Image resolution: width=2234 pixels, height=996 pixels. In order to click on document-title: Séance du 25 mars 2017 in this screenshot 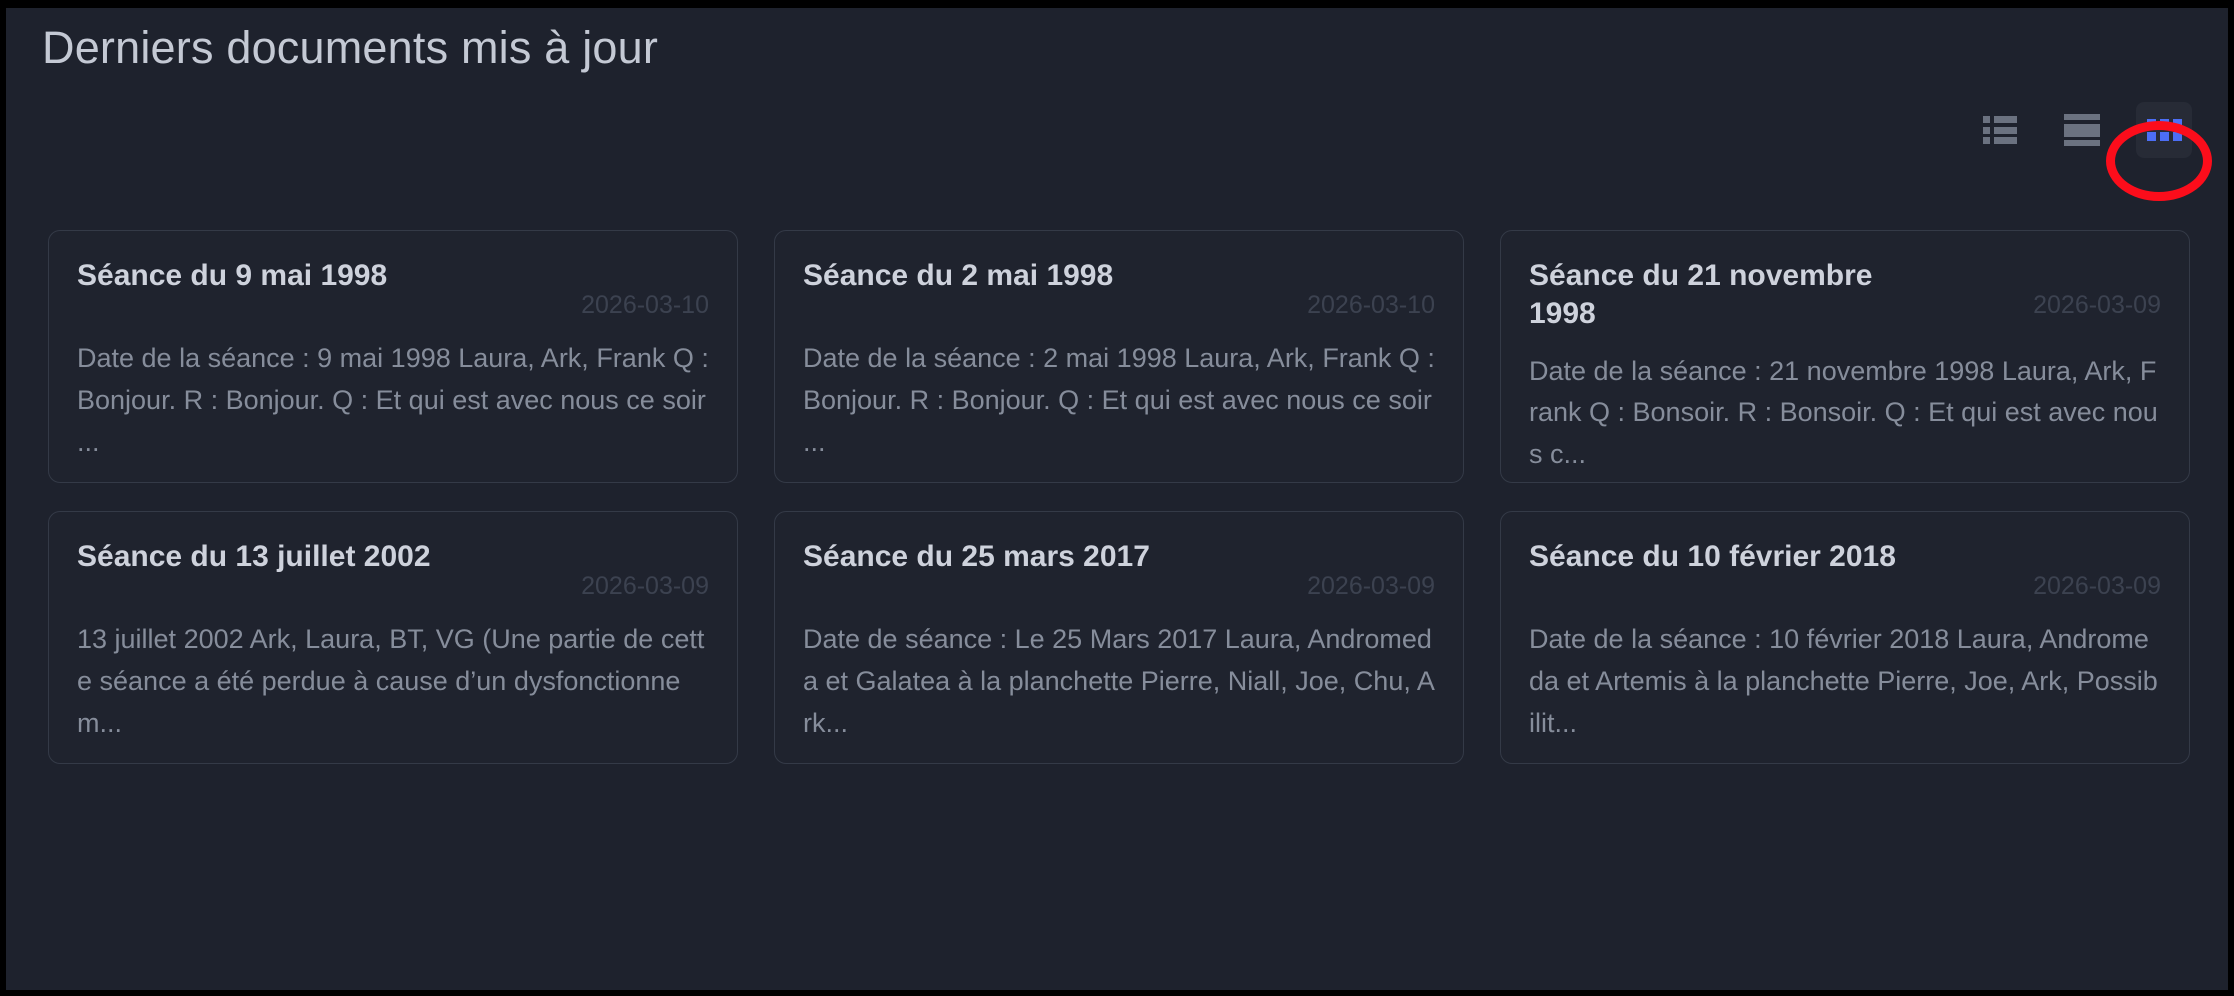, I will do `click(976, 556)`.